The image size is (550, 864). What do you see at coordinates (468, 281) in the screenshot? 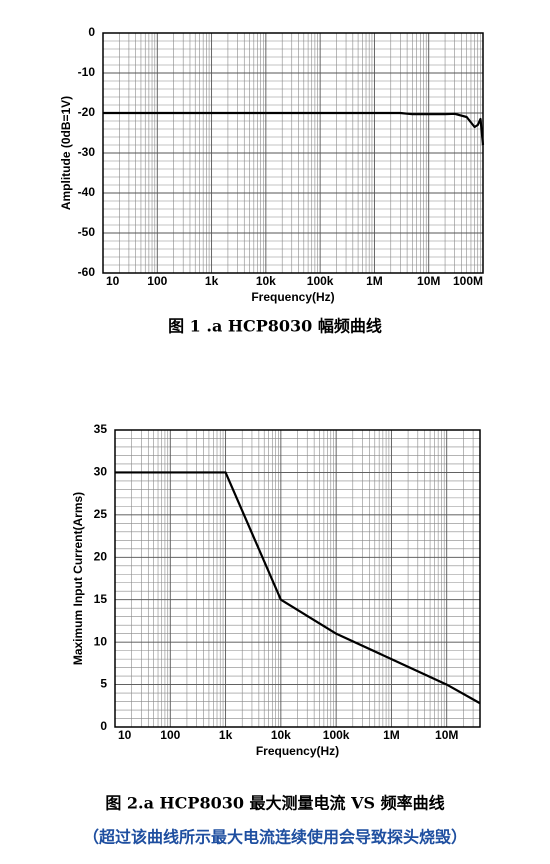
I see `x-tick-label: 100M` at bounding box center [468, 281].